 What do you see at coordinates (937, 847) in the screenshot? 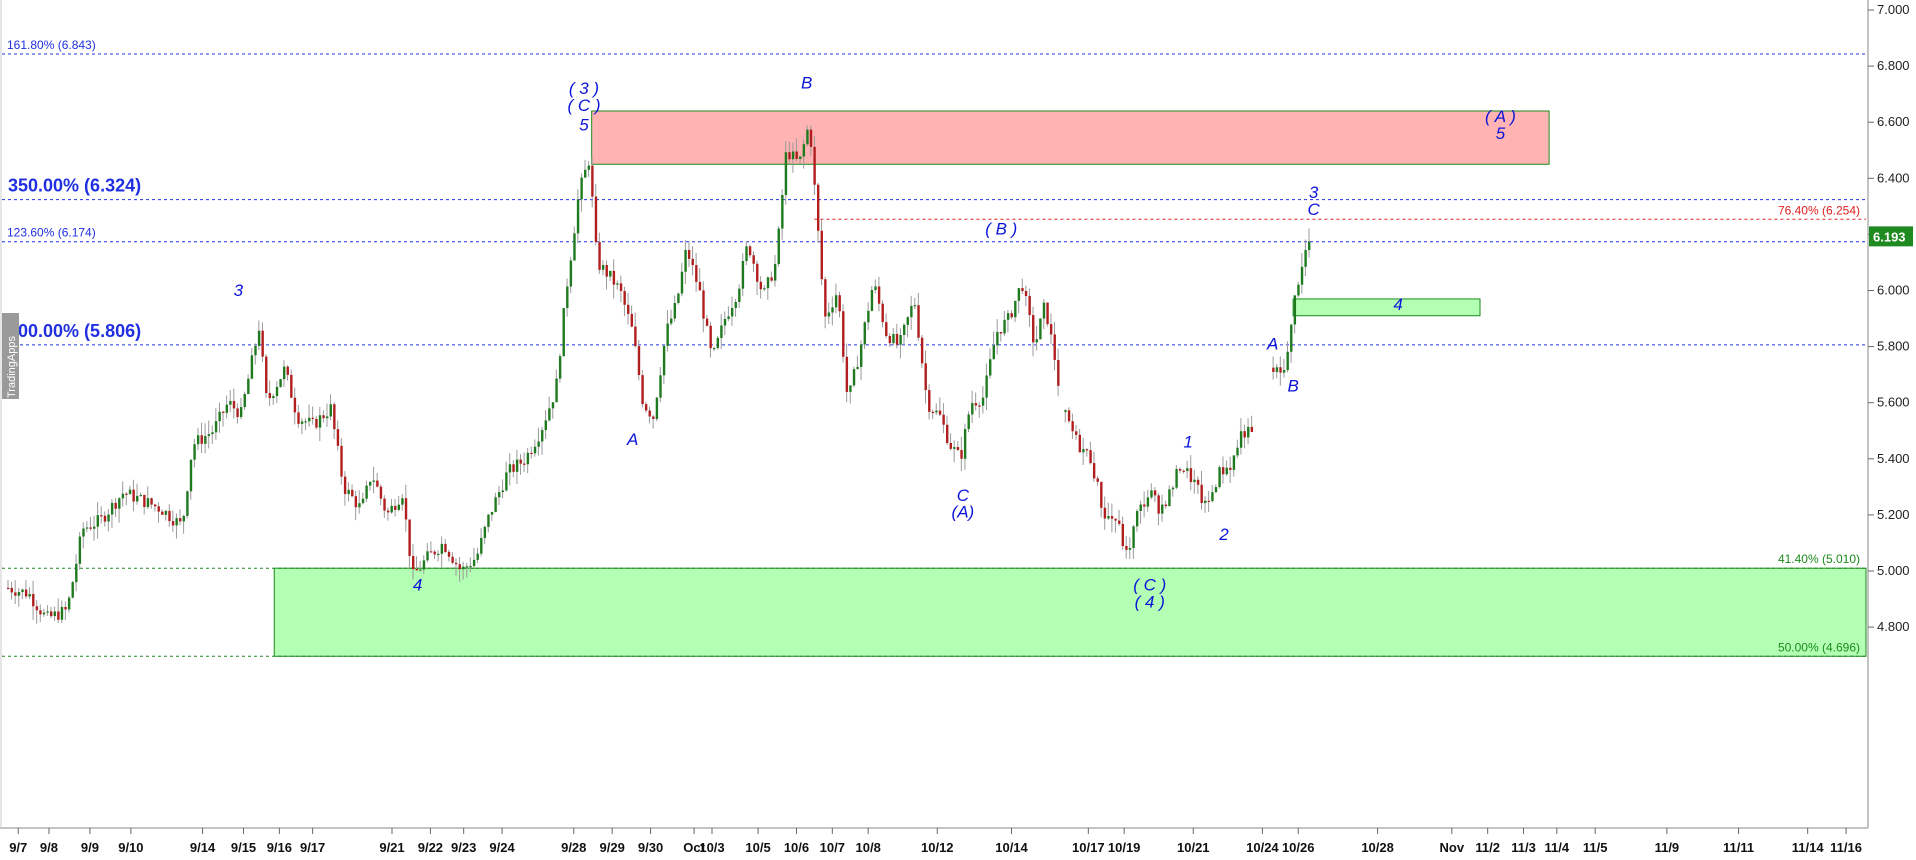
I see `x-tick-label: 10/12` at bounding box center [937, 847].